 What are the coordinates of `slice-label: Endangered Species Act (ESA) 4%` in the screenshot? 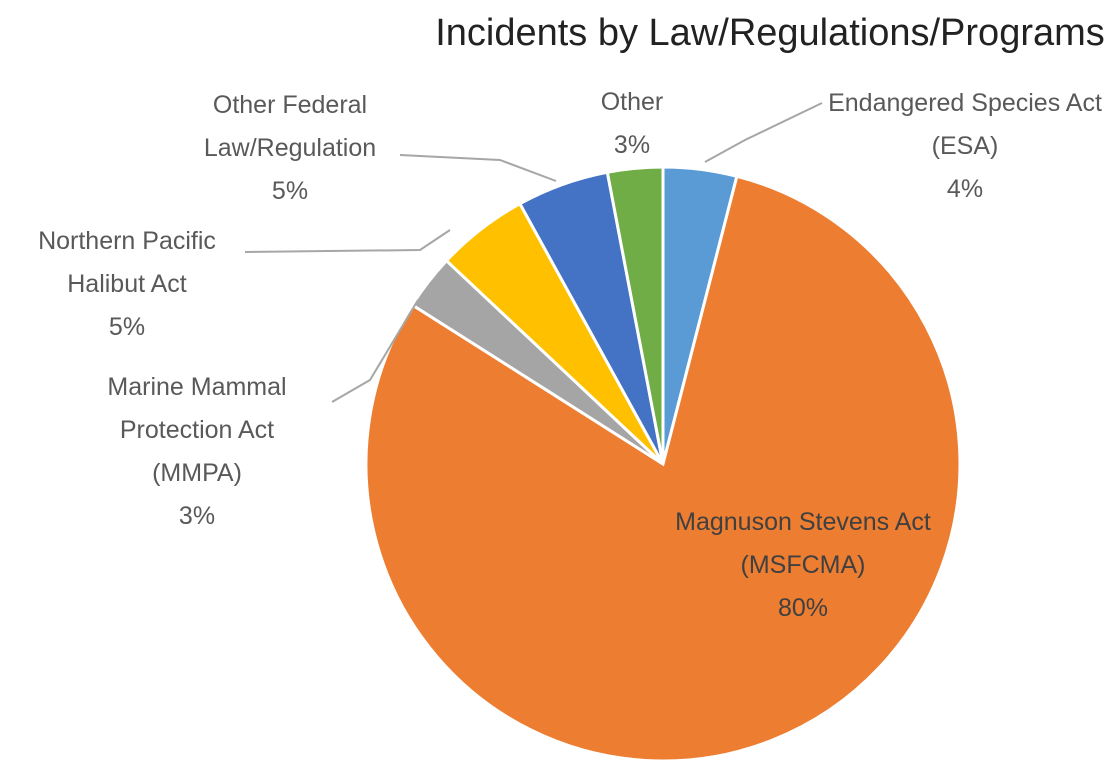 It's located at (962, 146).